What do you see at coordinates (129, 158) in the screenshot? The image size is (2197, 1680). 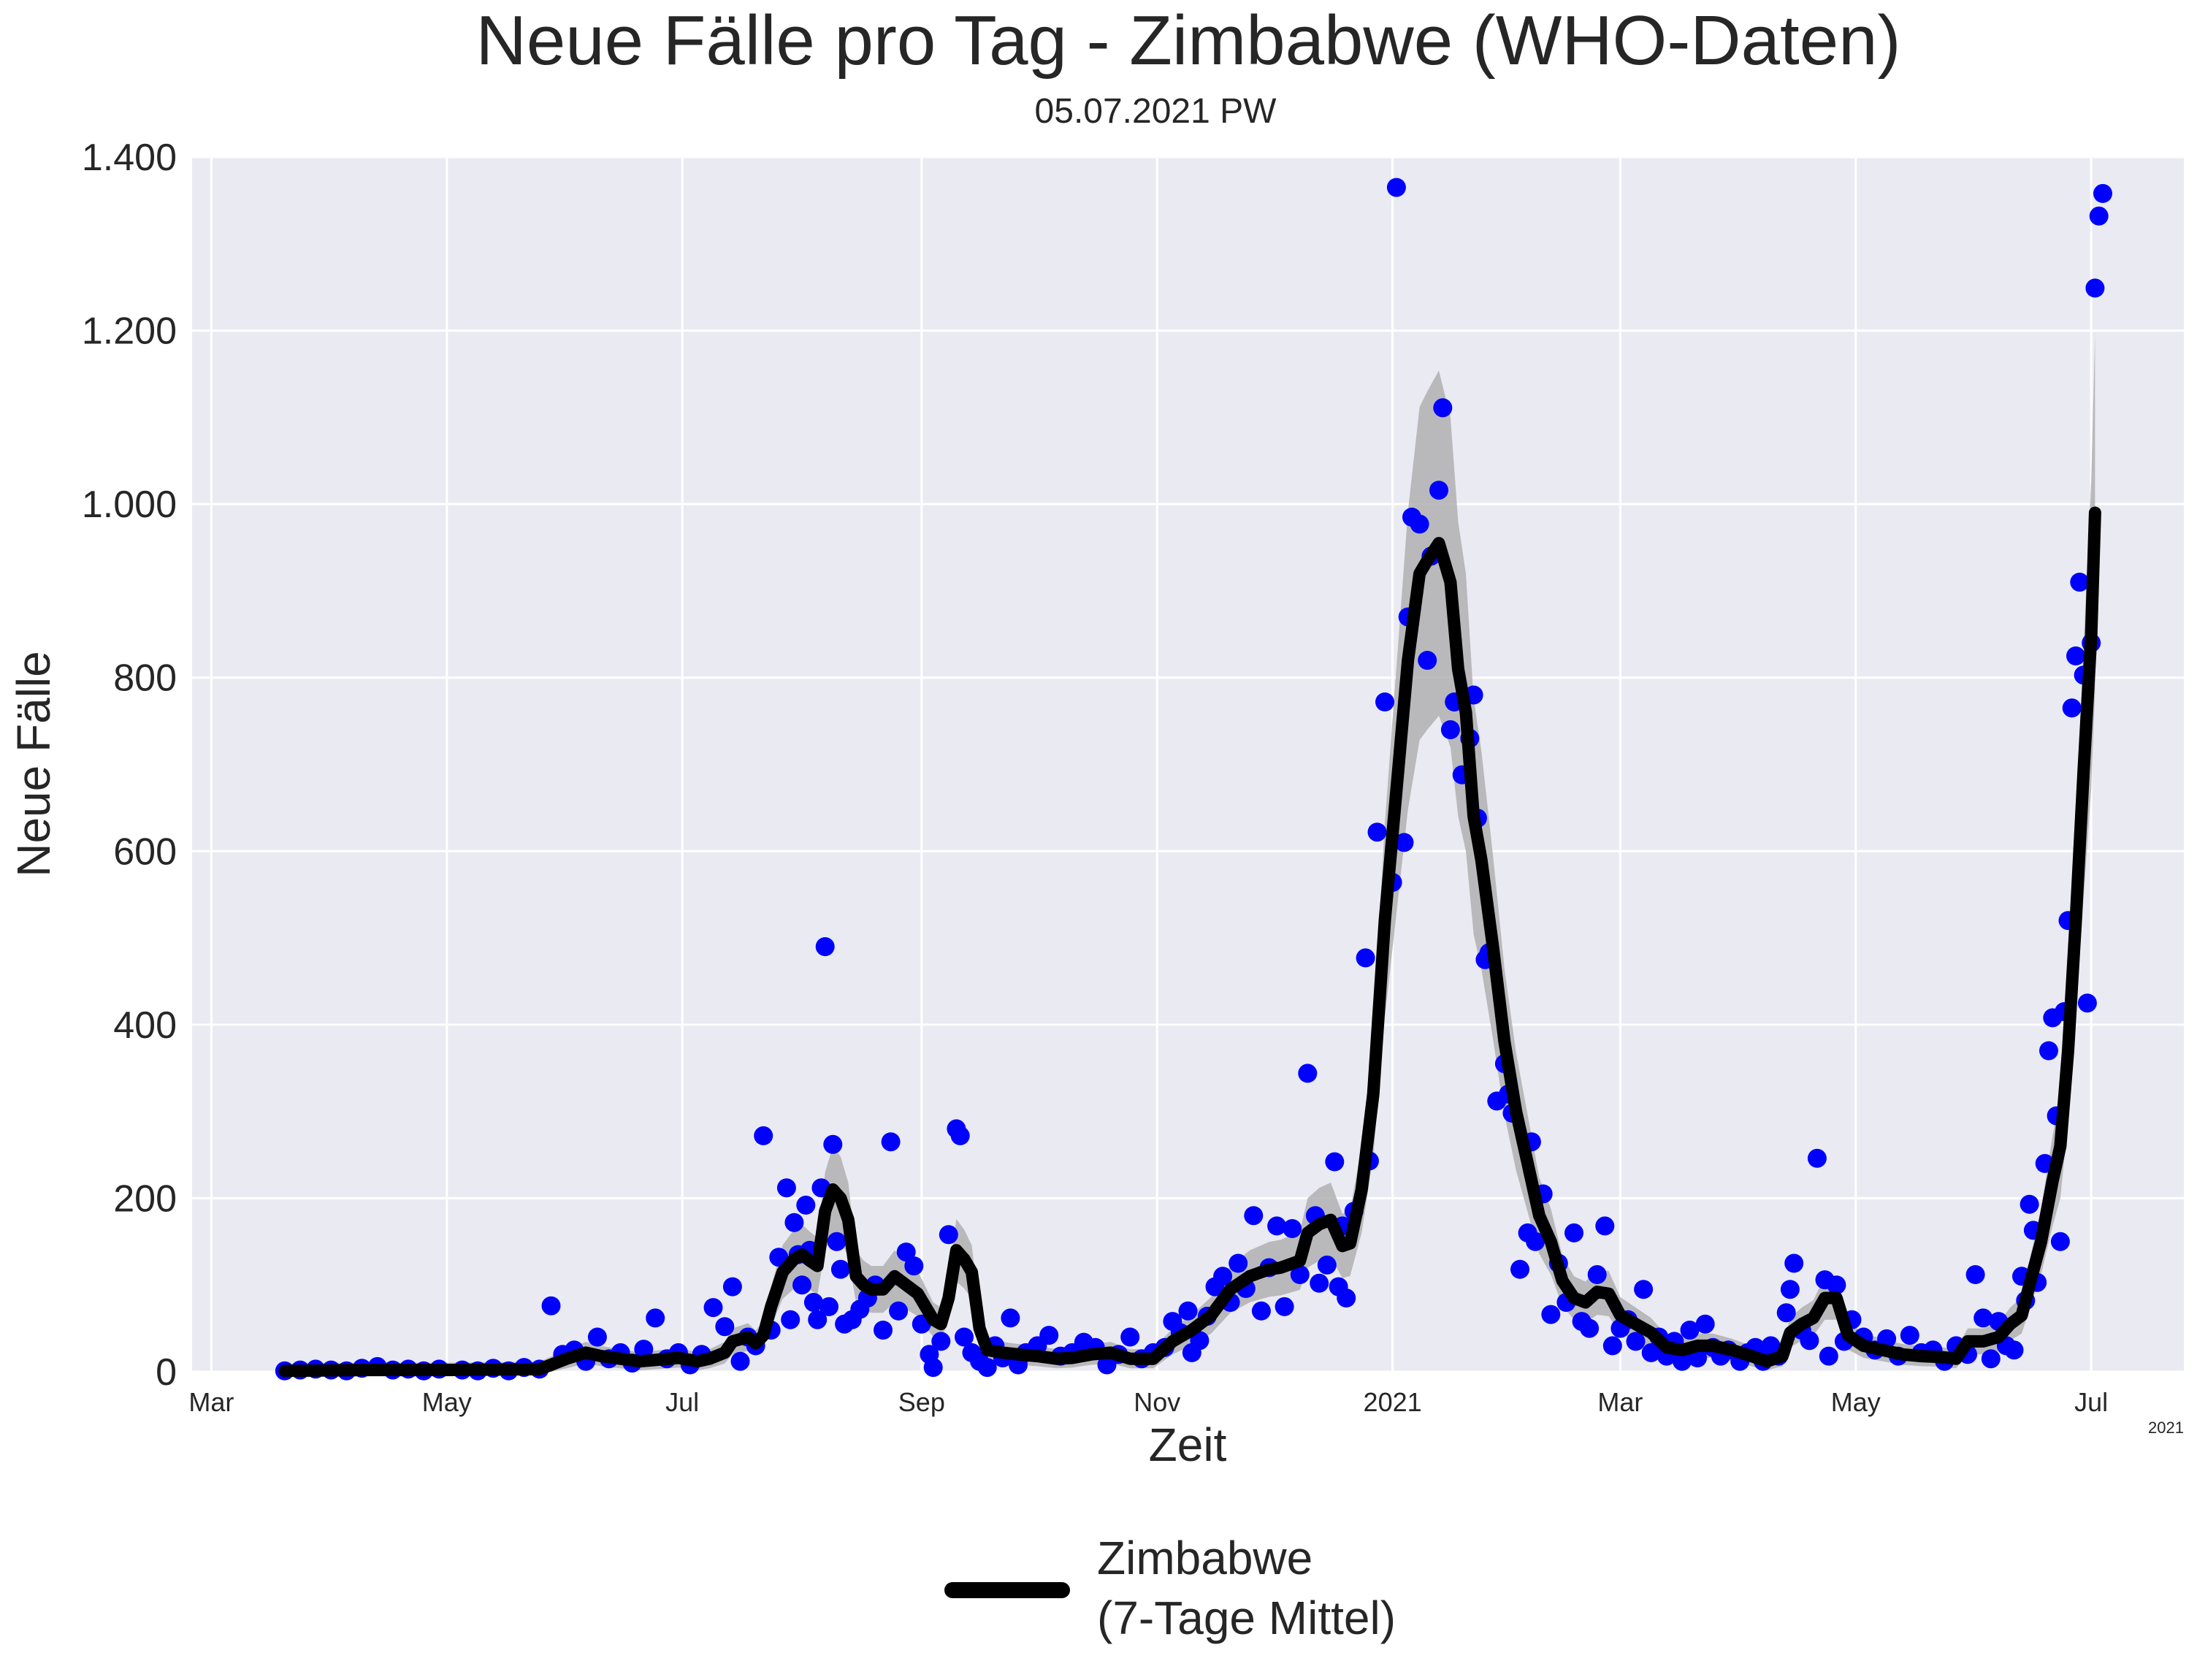 I see `y-tick-label: 1.400` at bounding box center [129, 158].